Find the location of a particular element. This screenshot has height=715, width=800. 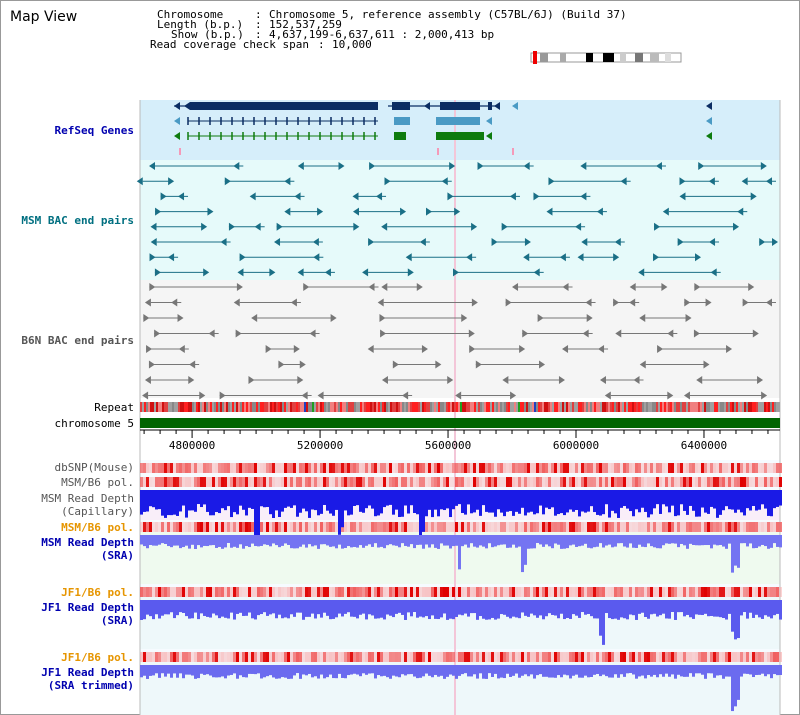

gene-exon is located at coordinates (284, 106).